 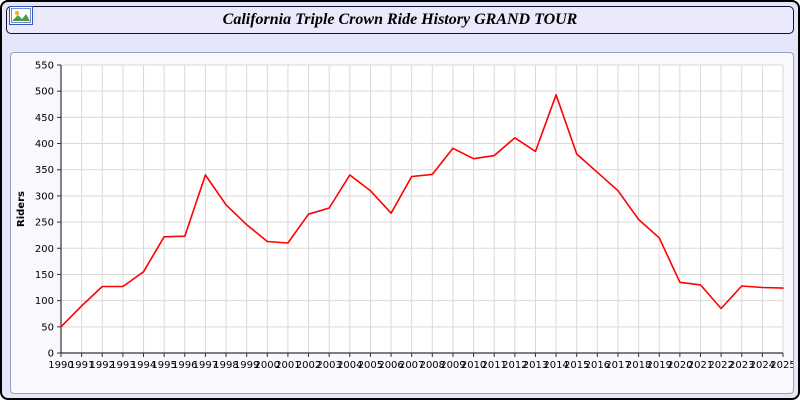 I want to click on x-tick-label: 2001, so click(x=287, y=365).